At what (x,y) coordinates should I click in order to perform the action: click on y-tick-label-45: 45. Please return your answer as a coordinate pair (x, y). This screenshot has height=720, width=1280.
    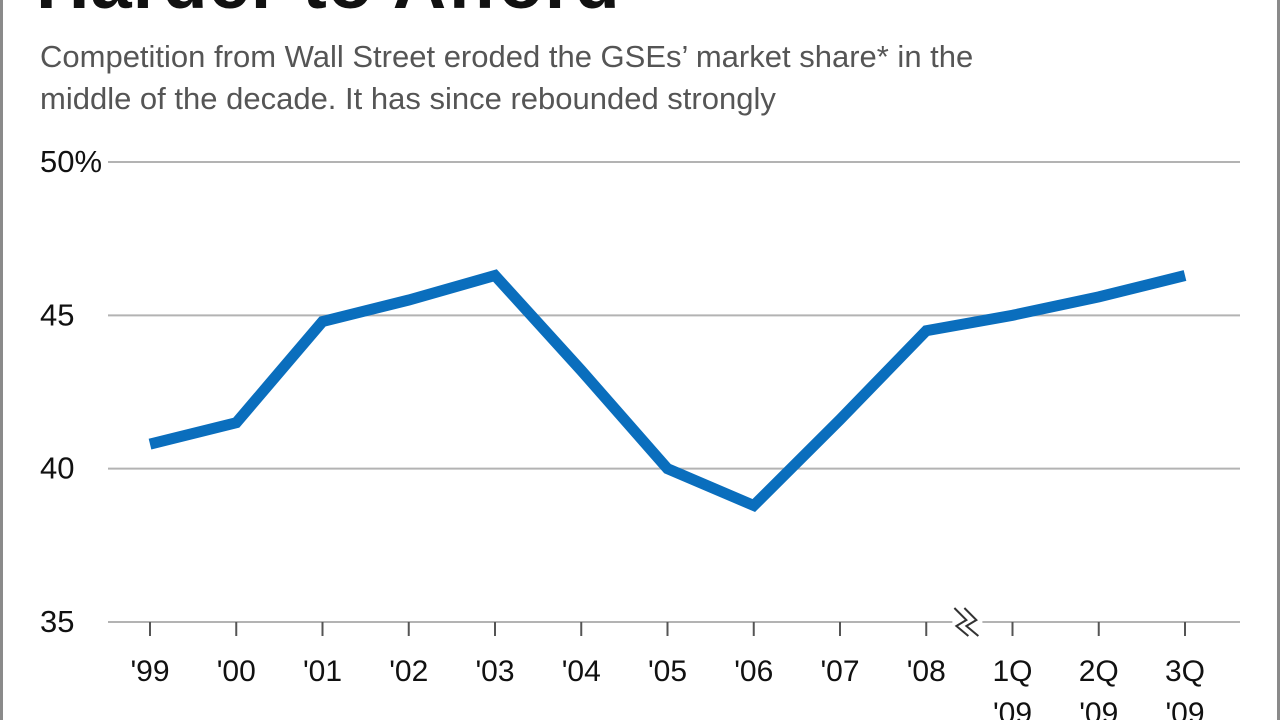
    Looking at the image, I should click on (57, 314).